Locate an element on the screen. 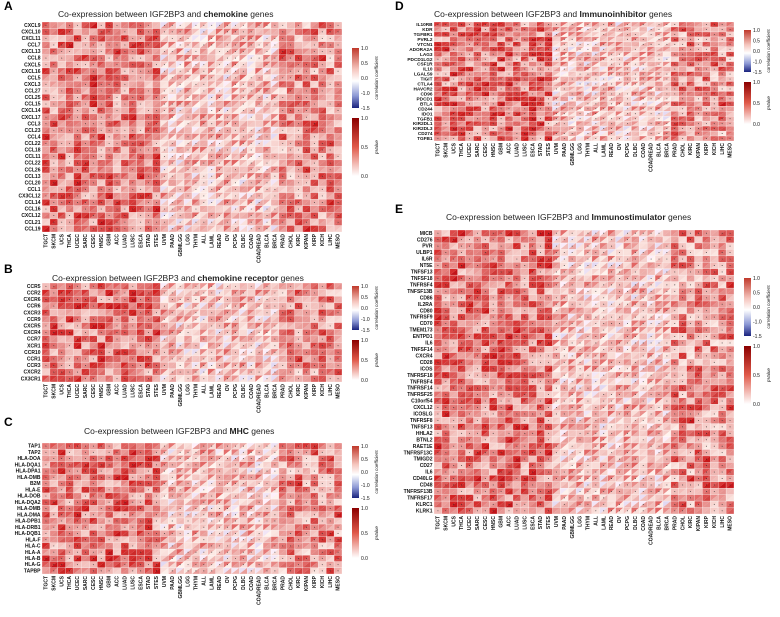  row-label: CCL13 is located at coordinates (33, 177).